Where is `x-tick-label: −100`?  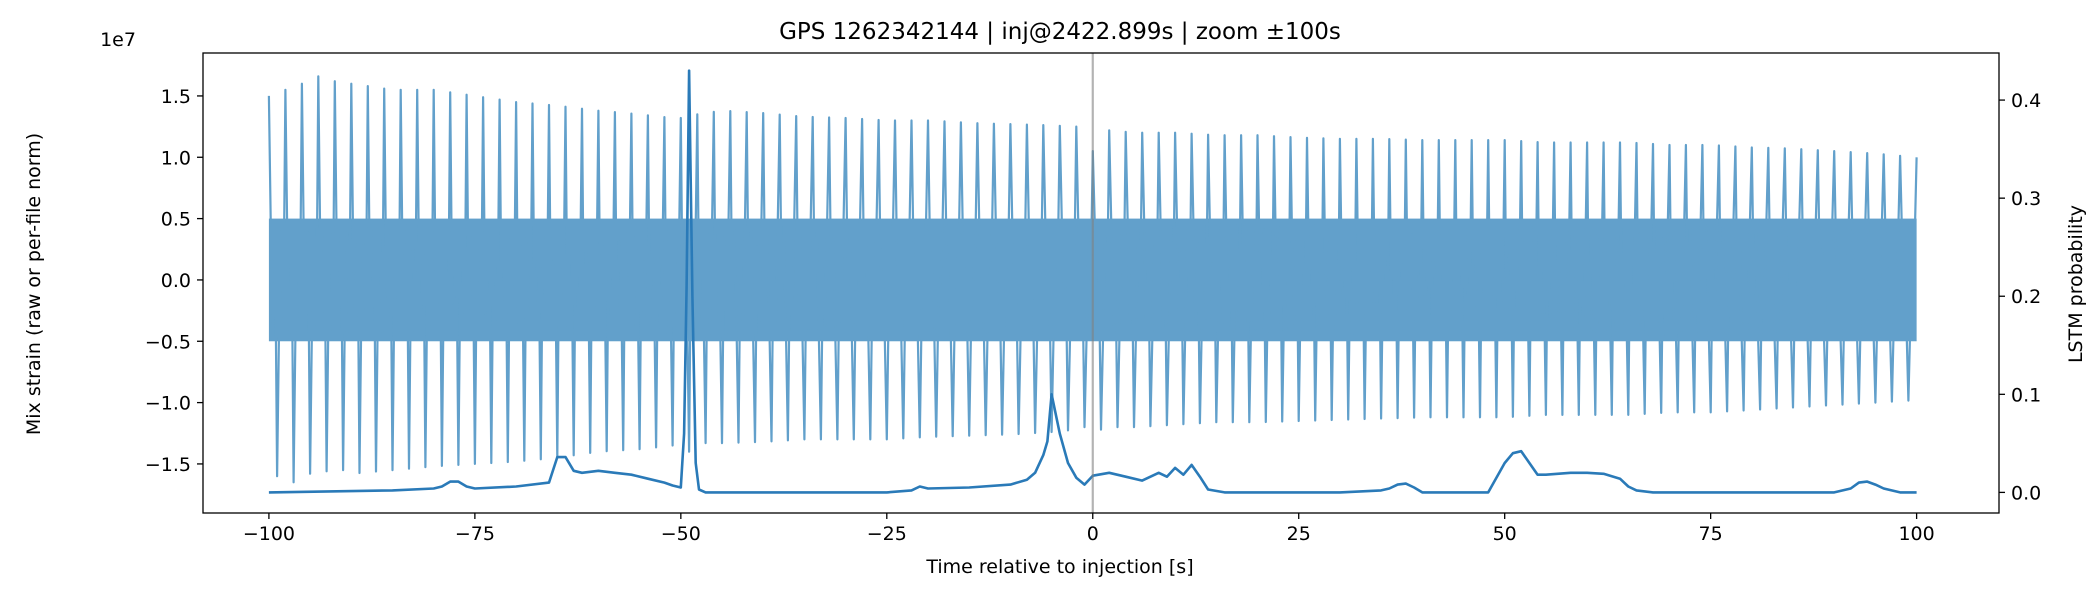
x-tick-label: −100 is located at coordinates (269, 534).